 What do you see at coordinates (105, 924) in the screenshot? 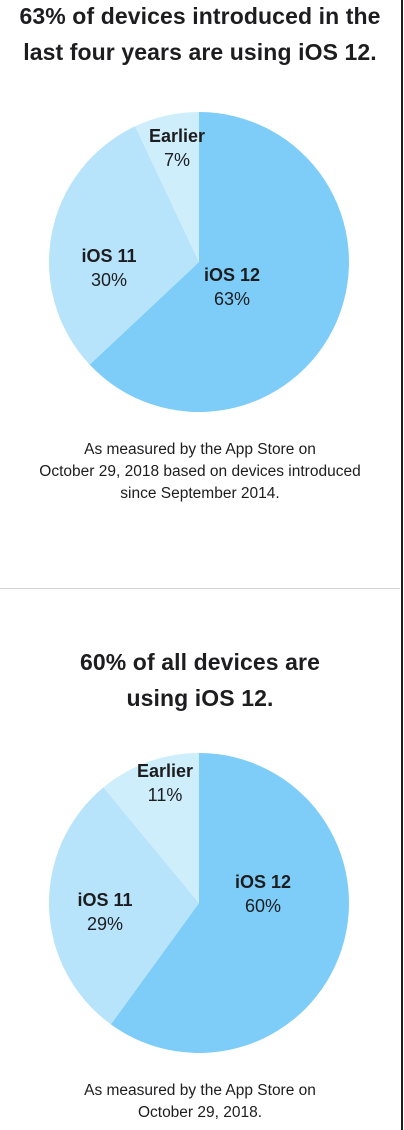
I see `slice-value-ios-11: 29%` at bounding box center [105, 924].